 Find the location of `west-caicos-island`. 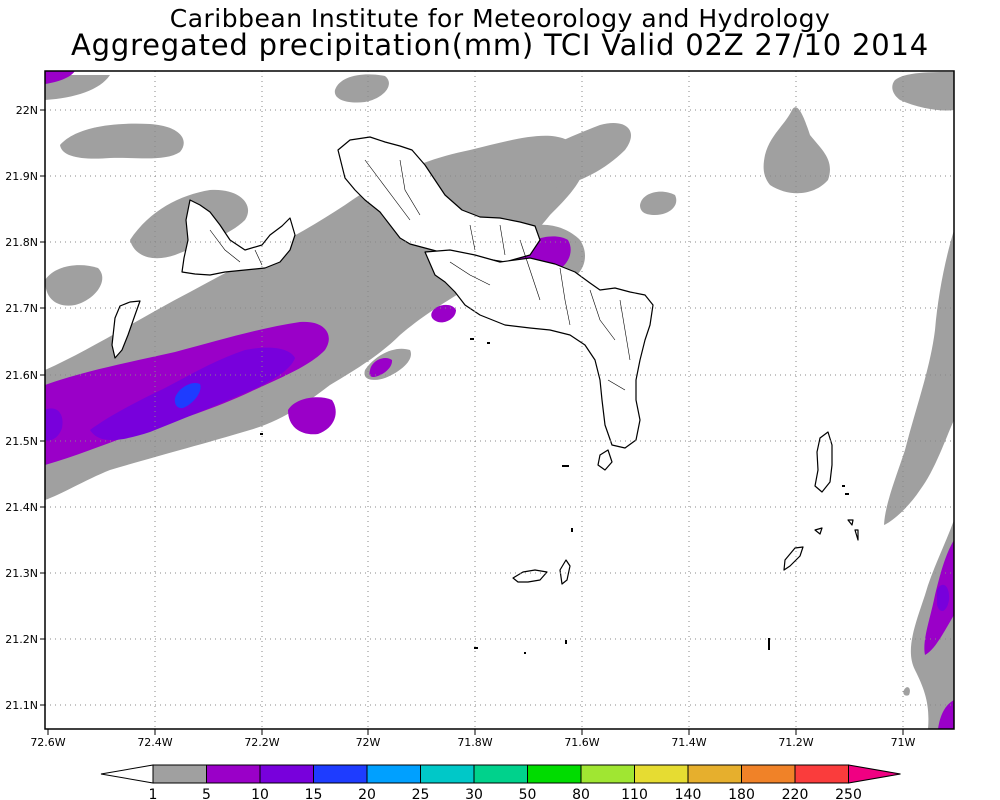

west-caicos-island is located at coordinates (126, 329).